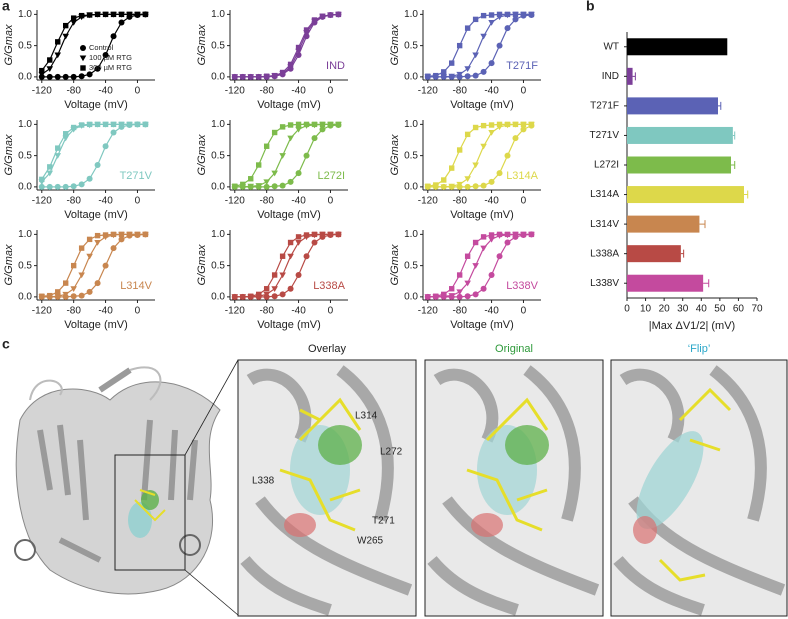 The width and height of the screenshot is (788, 619). I want to click on zoom-title: Original, so click(514, 349).